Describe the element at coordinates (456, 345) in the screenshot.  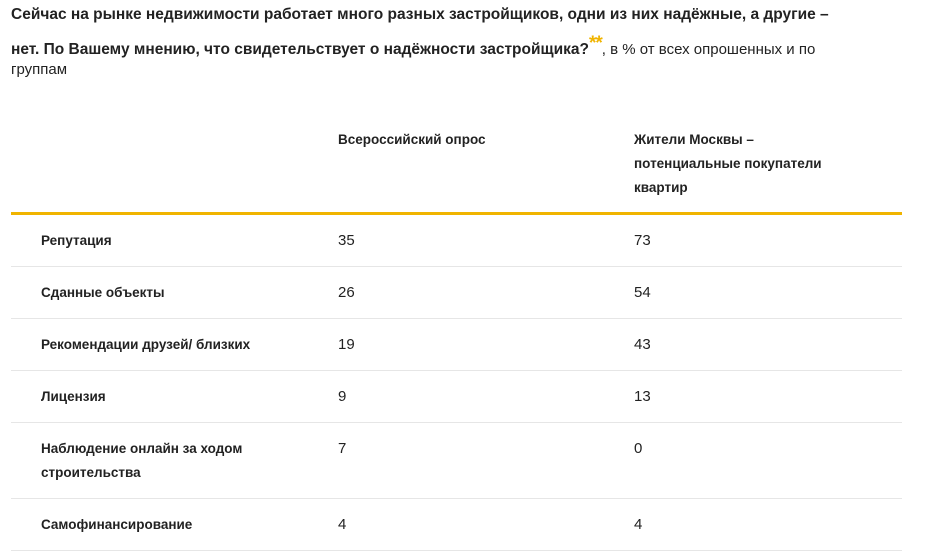
I see `table-row: Рекомендации друзей/ близких 19 43` at that location.